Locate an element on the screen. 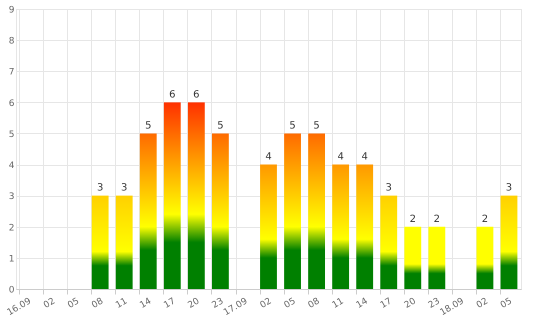  y-tick-label: 7 is located at coordinates (11, 73).